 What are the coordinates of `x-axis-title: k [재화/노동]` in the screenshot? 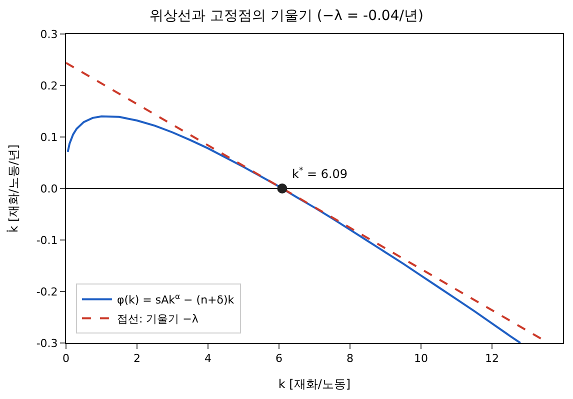 It's located at (314, 384).